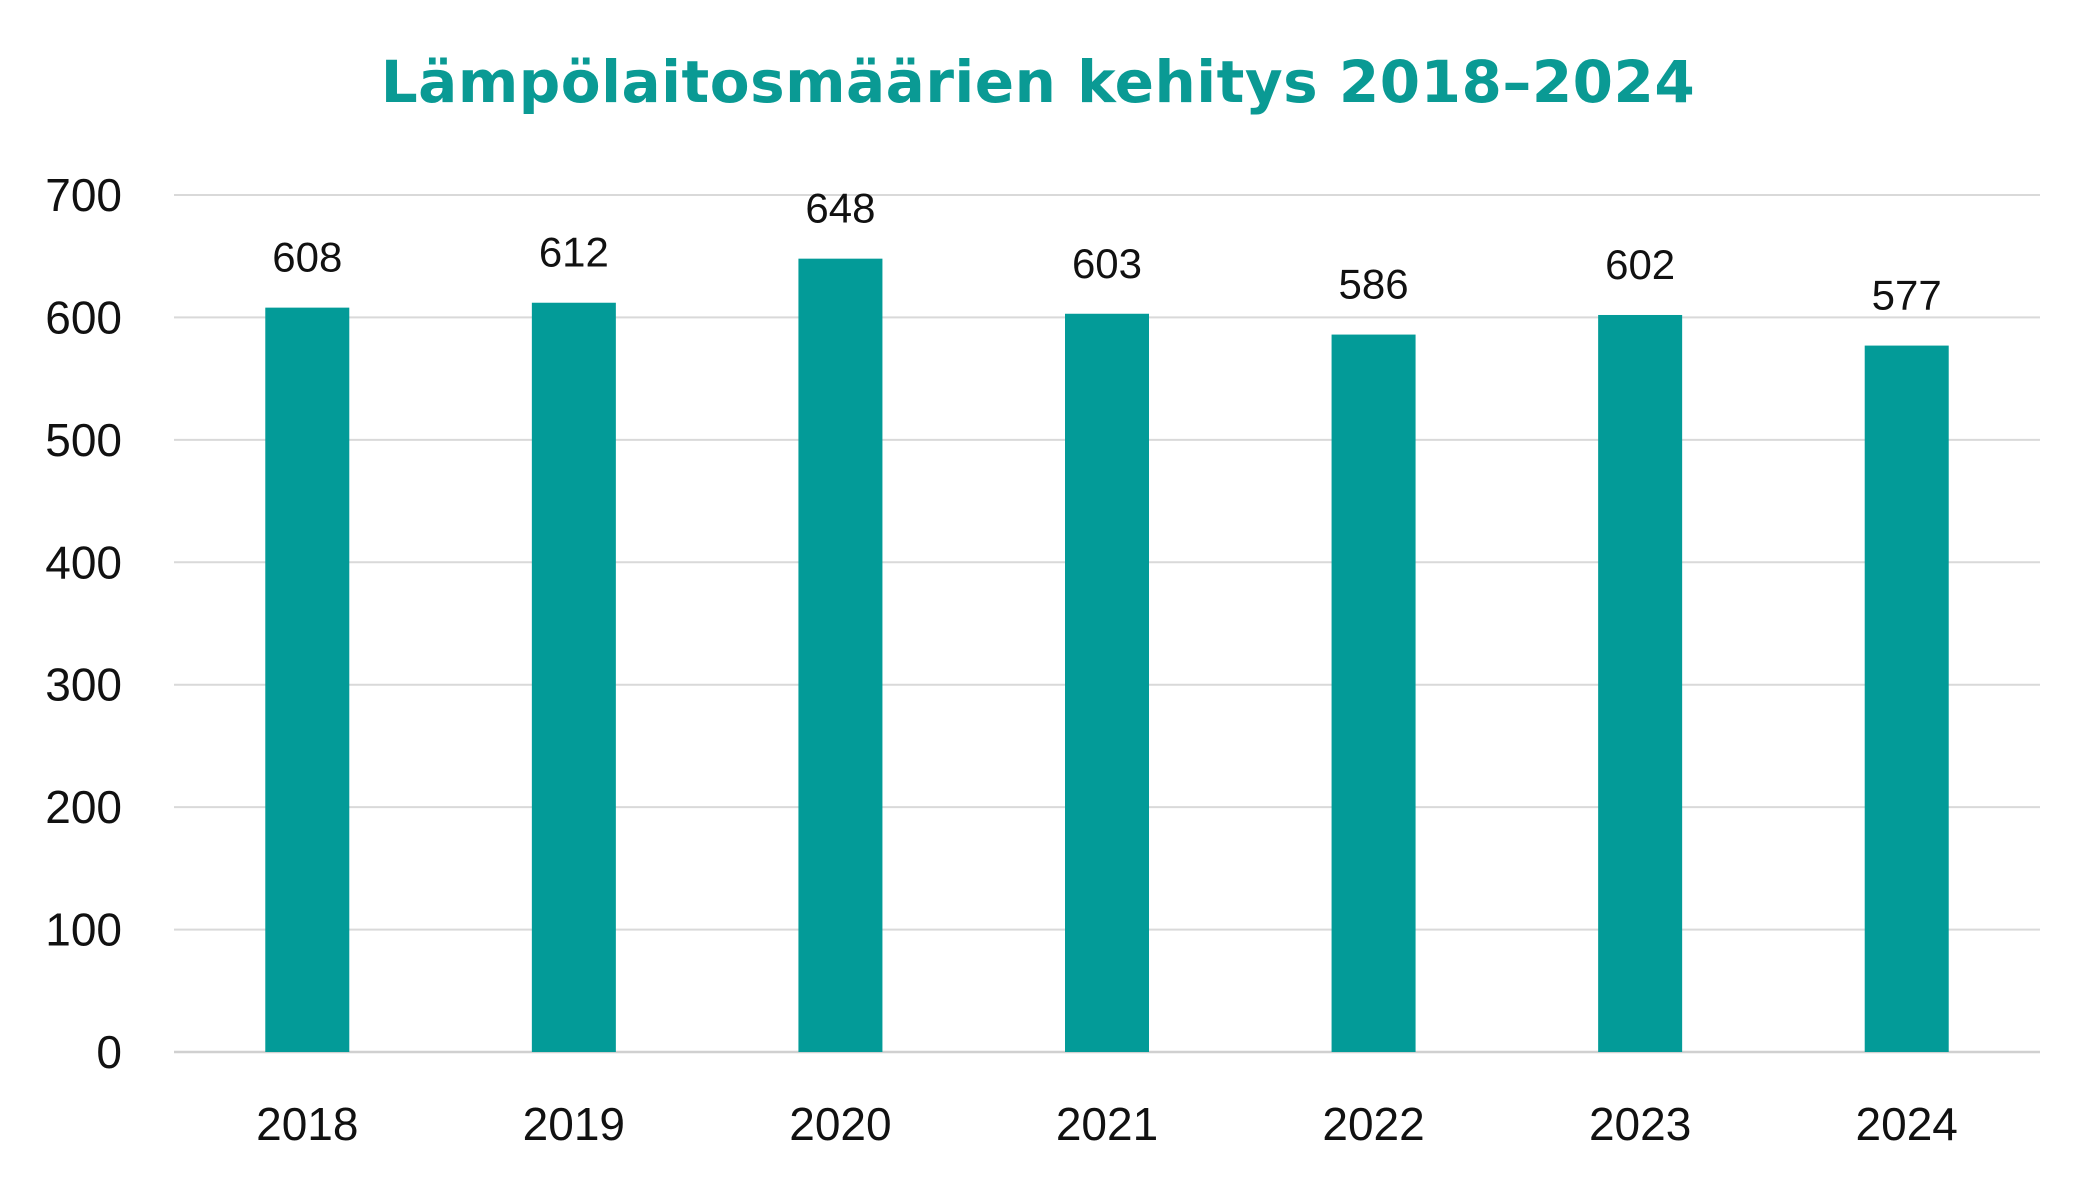 The width and height of the screenshot is (2076, 1177). What do you see at coordinates (83, 317) in the screenshot?
I see `y-tick-label: 600` at bounding box center [83, 317].